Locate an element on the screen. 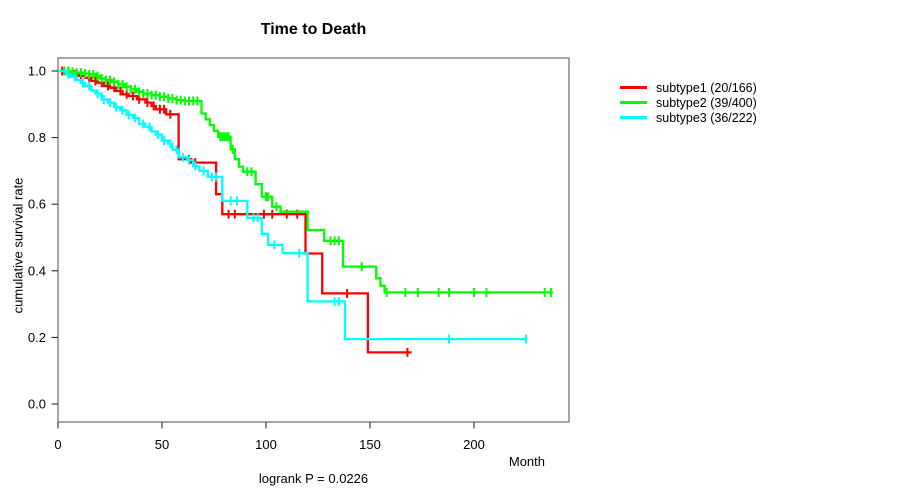 Image resolution: width=900 pixels, height=500 pixels. legend-item-subtype2: subtype2 (39/400) is located at coordinates (688, 102).